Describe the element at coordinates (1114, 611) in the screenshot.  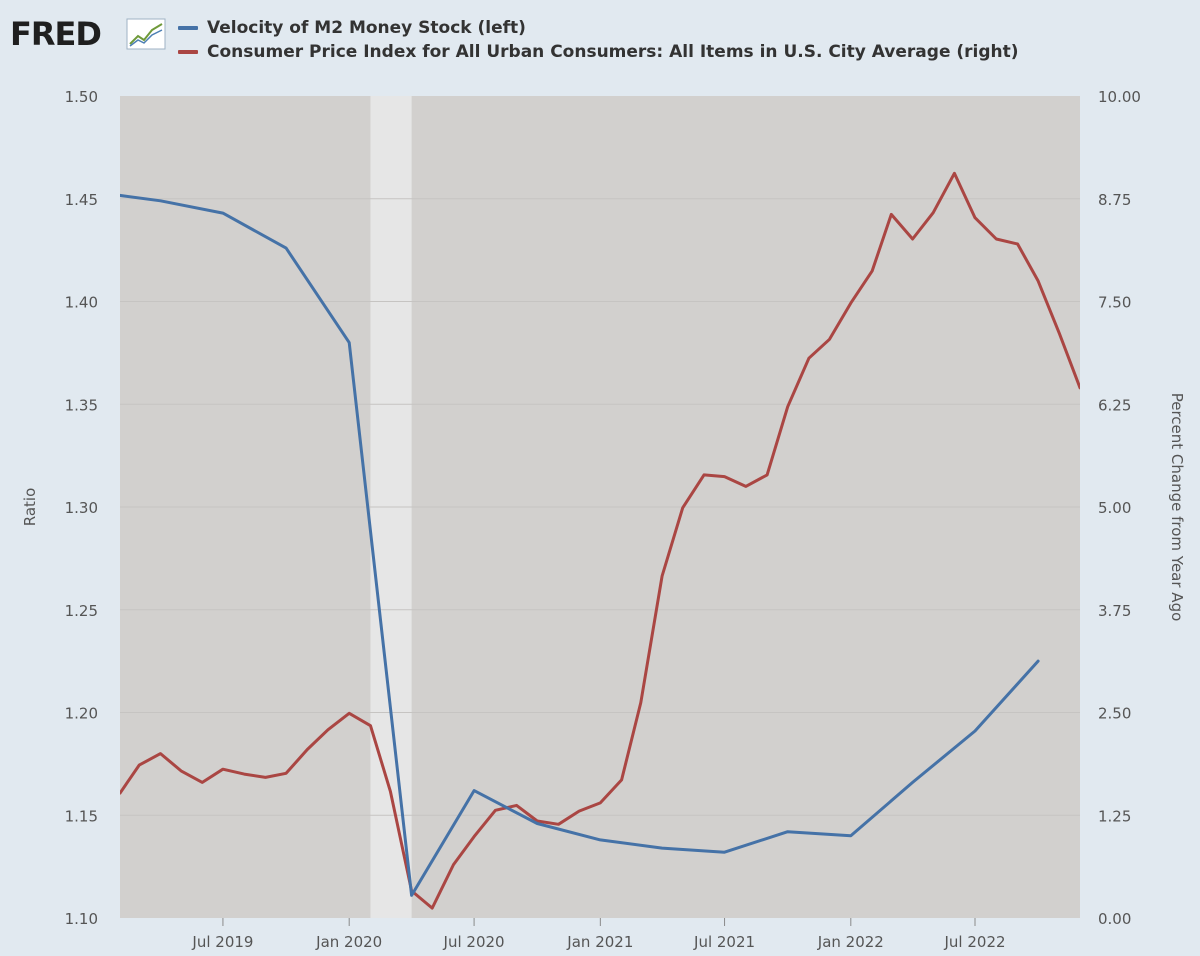
I see `right-tick-label: 3.75` at that location.